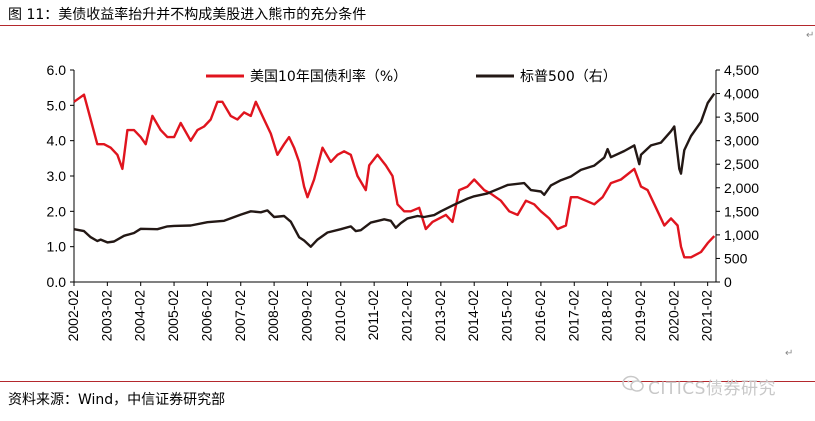 This screenshot has width=815, height=421. What do you see at coordinates (810, 35) in the screenshot?
I see `paragraph-mark-top: ↵` at bounding box center [810, 35].